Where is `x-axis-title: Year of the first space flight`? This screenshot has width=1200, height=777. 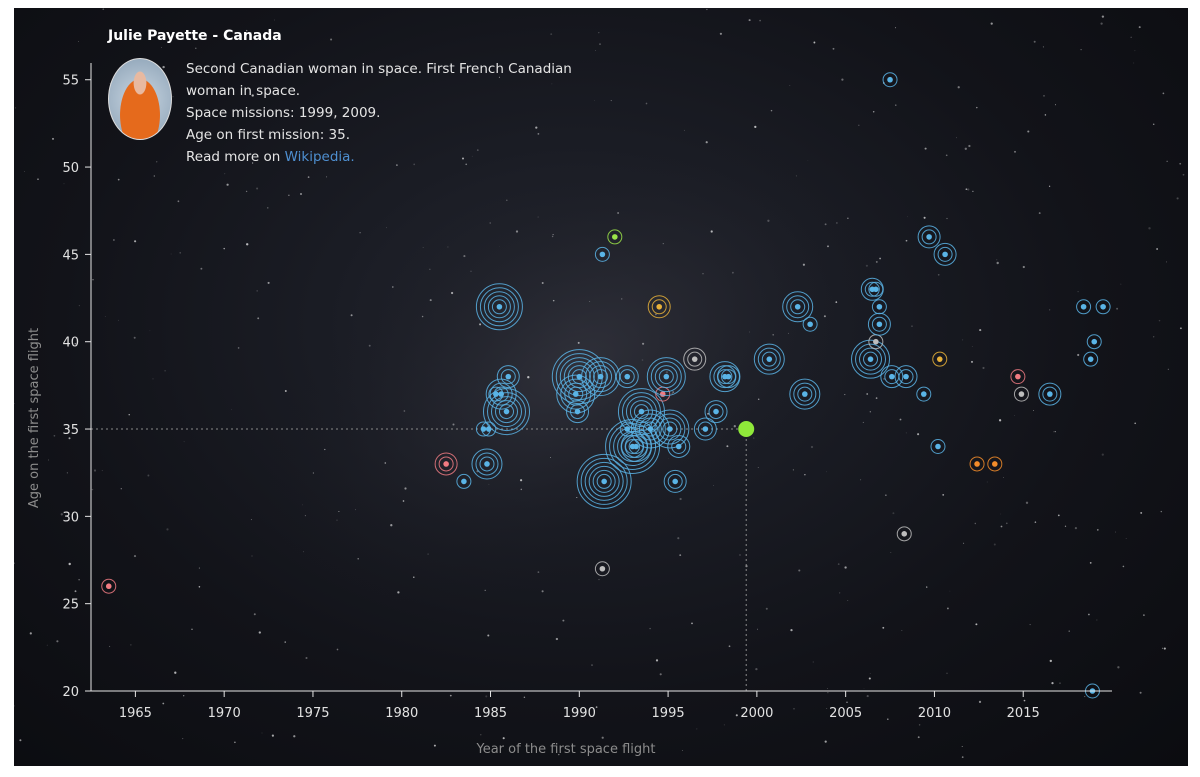 x-axis-title: Year of the first space flight is located at coordinates (566, 749).